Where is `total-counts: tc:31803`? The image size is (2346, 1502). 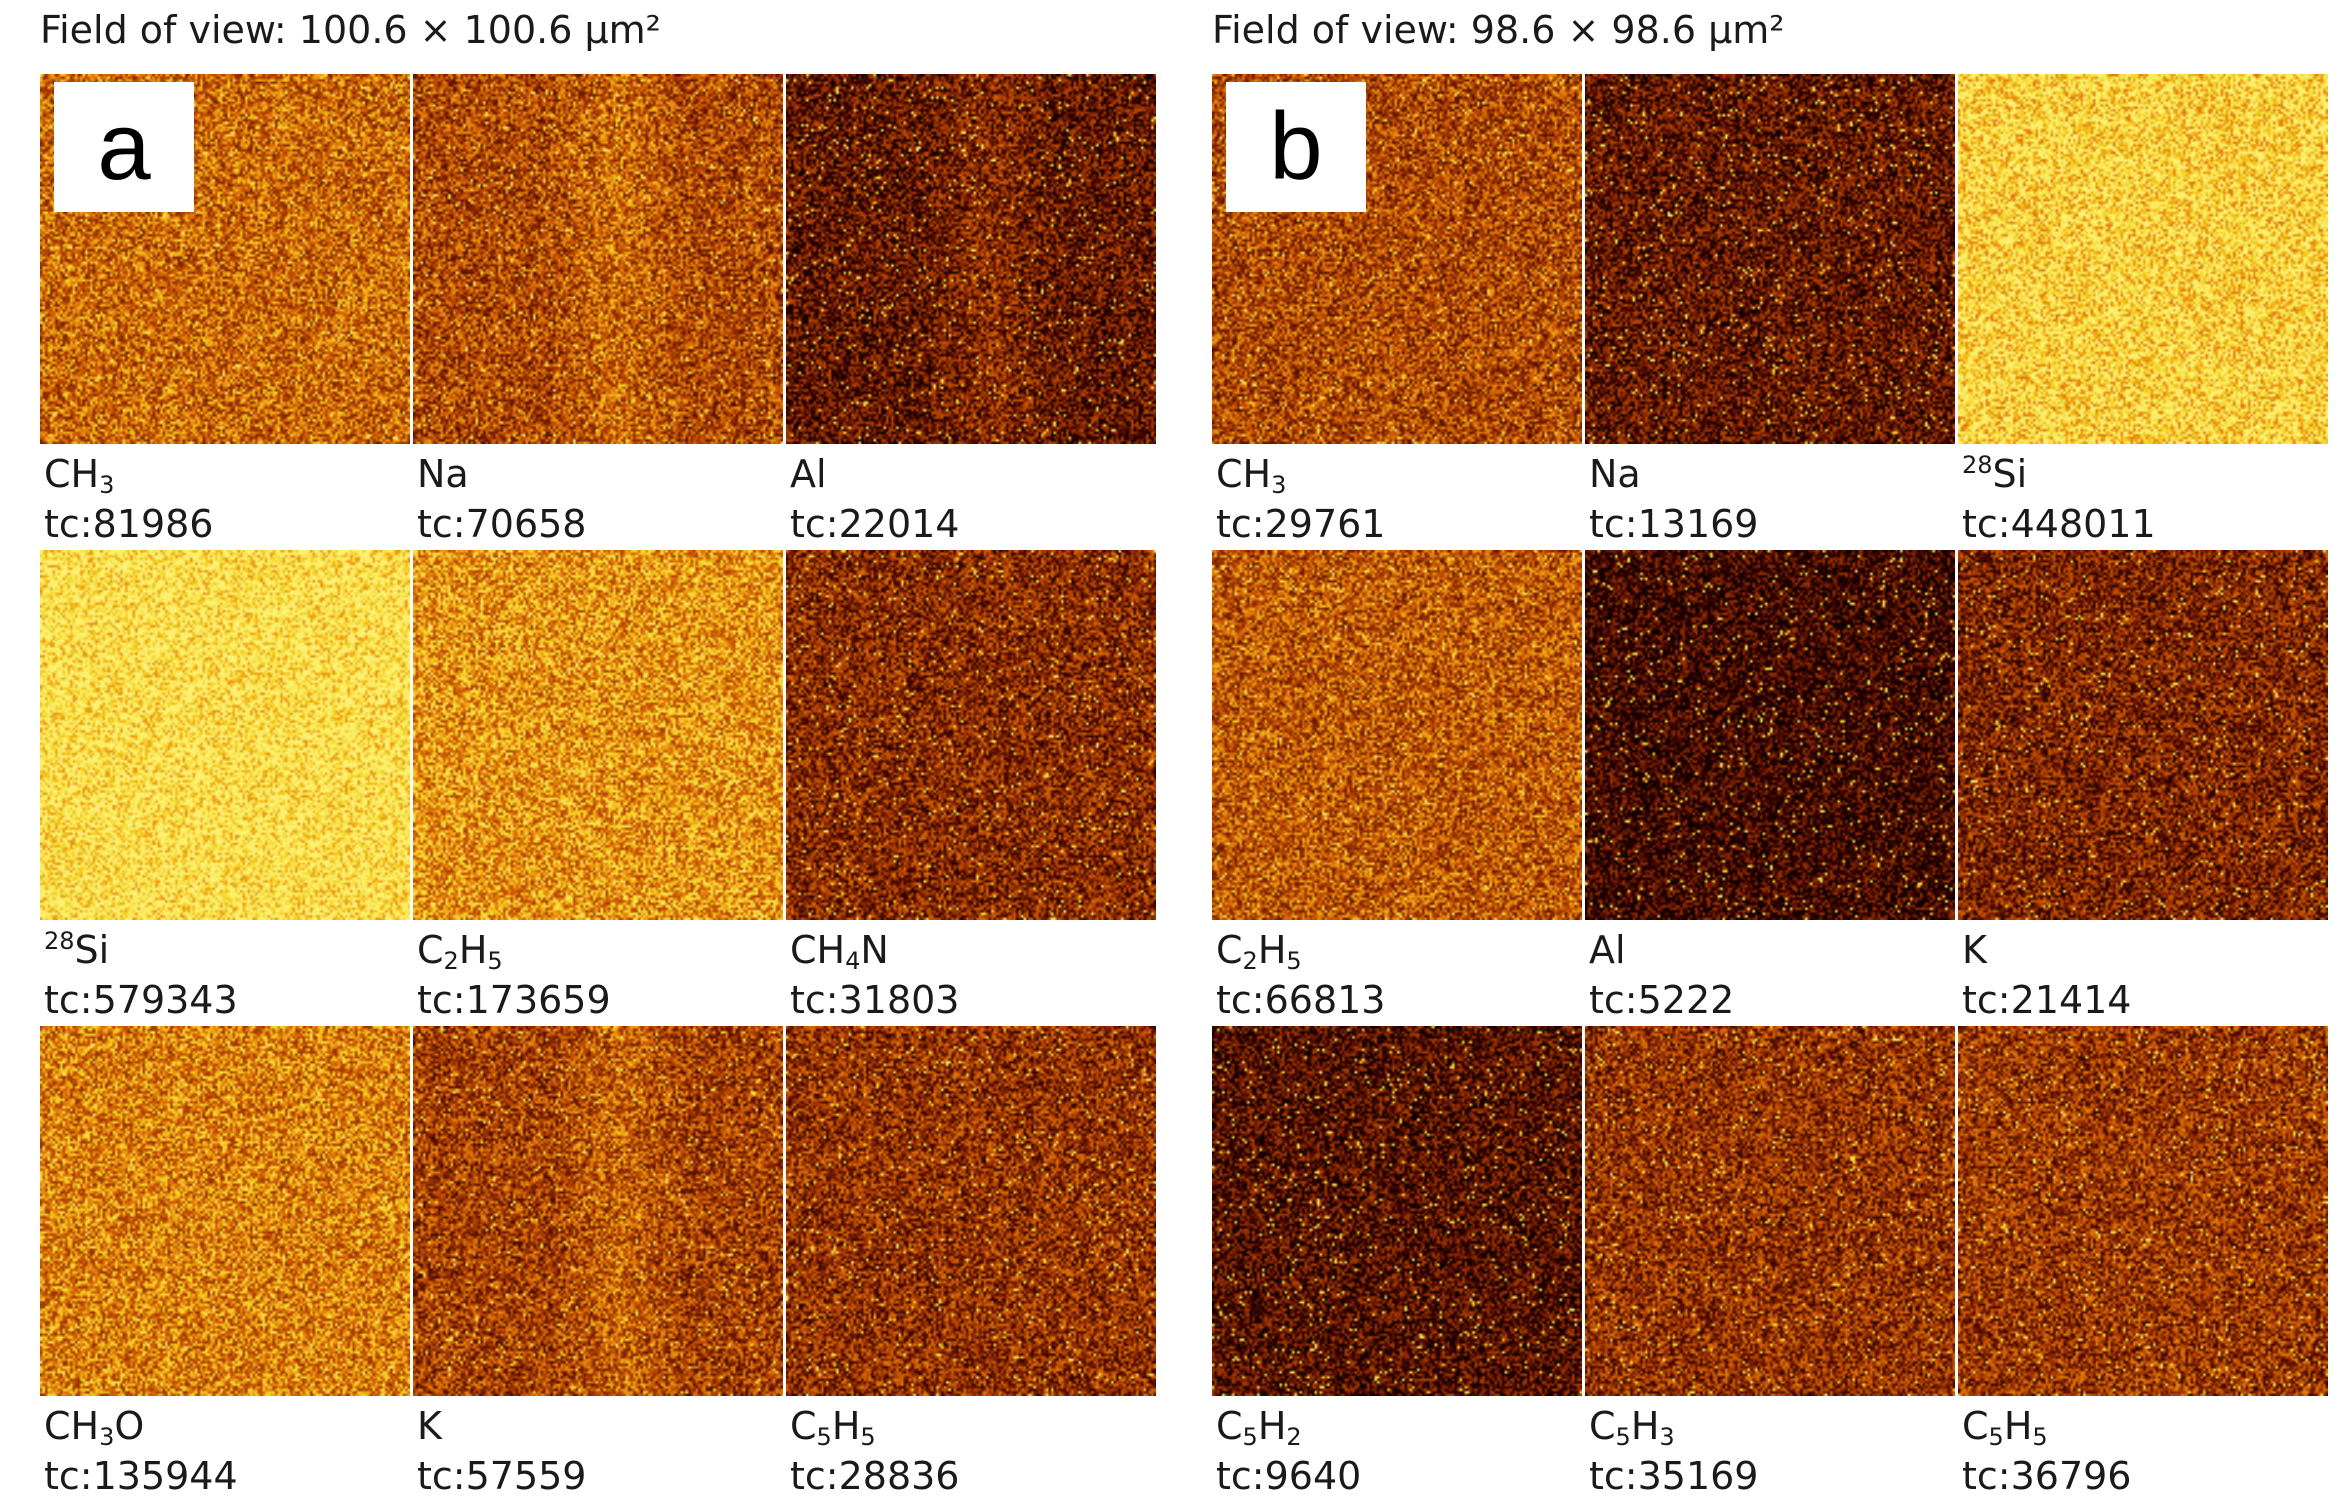
total-counts: tc:31803 is located at coordinates (875, 1000).